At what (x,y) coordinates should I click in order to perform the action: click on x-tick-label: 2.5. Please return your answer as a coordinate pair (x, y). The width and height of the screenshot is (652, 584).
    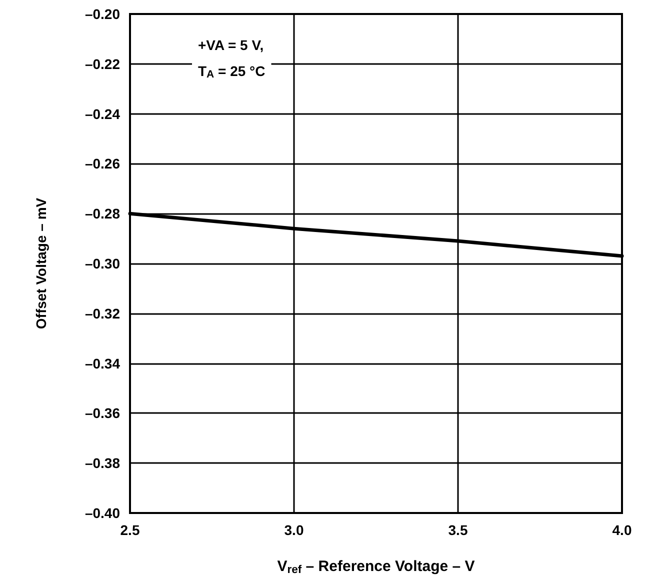
    Looking at the image, I should click on (130, 530).